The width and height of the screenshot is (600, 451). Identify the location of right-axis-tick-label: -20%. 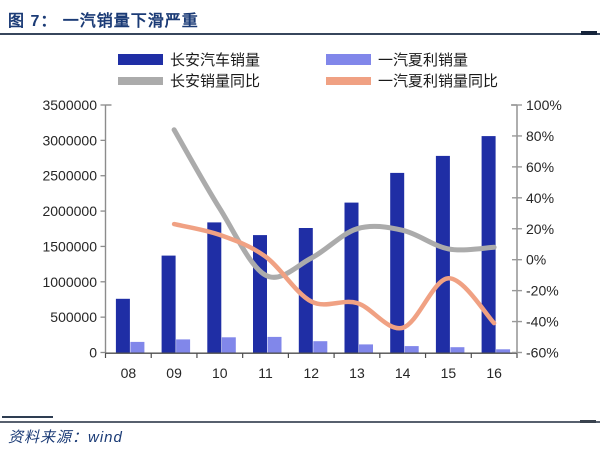
(542, 291).